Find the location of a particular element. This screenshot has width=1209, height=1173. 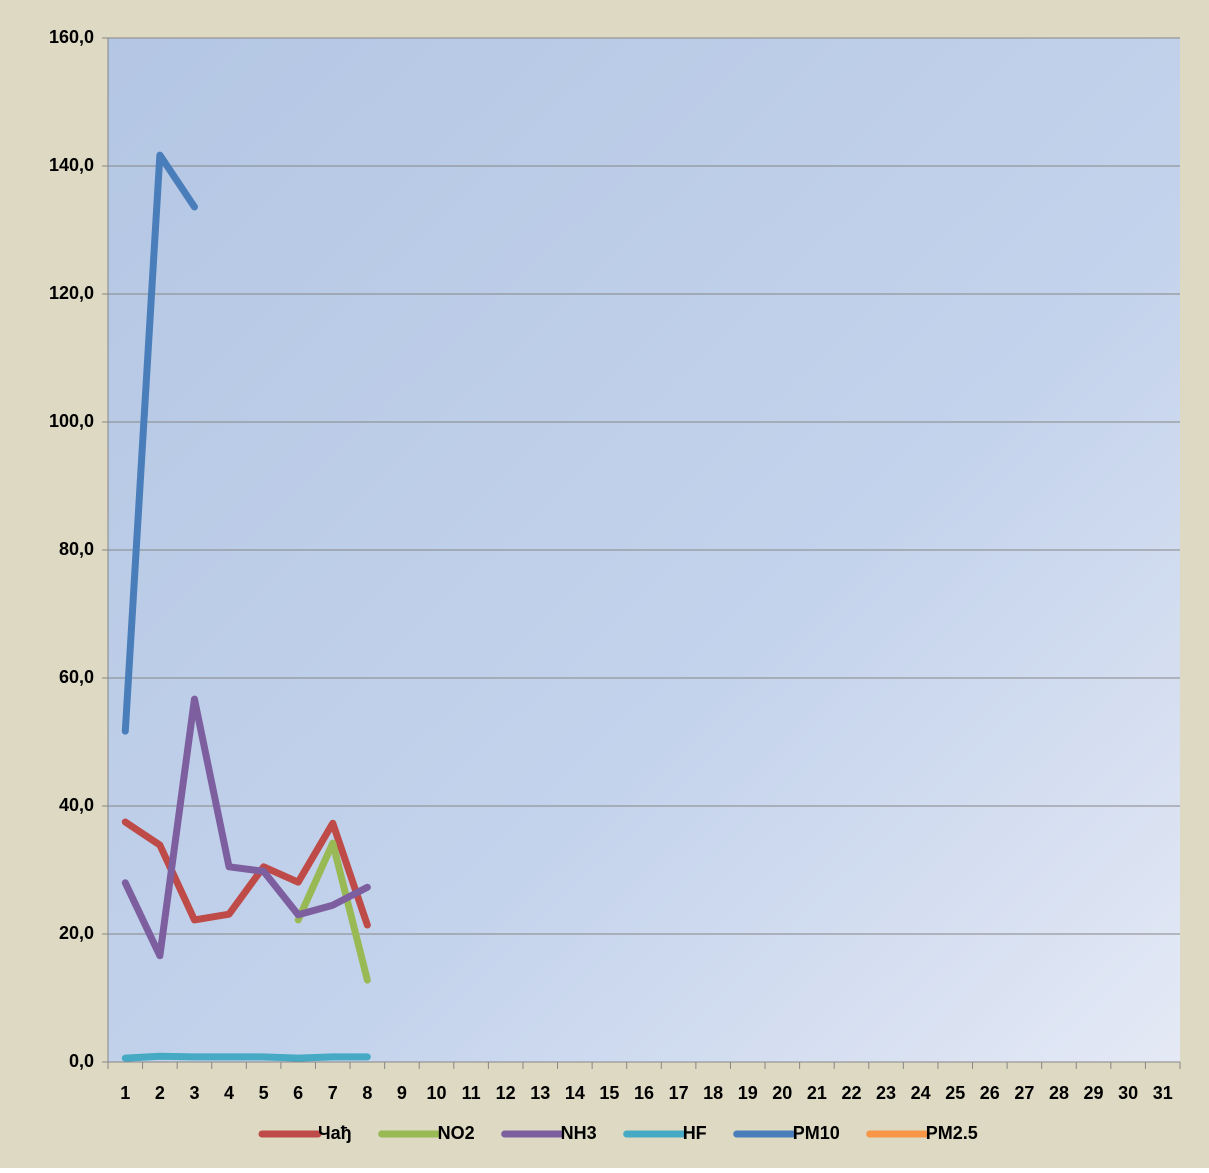

x-tick-label: 5 is located at coordinates (264, 1093).